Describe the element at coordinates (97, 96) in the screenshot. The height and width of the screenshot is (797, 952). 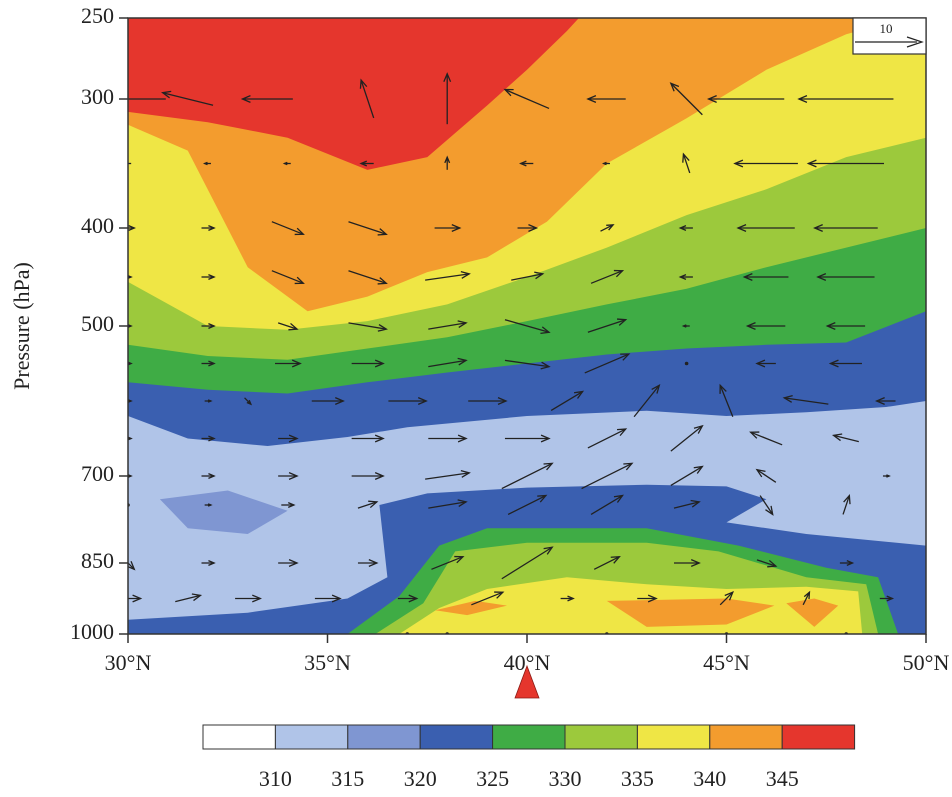
I see `y-tick-label: 300` at that location.